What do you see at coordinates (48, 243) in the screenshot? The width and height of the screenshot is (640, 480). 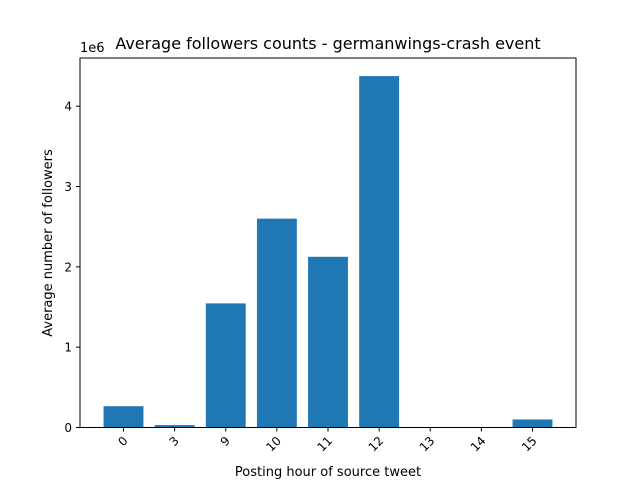 I see `y-axis-label: Average number of followers` at bounding box center [48, 243].